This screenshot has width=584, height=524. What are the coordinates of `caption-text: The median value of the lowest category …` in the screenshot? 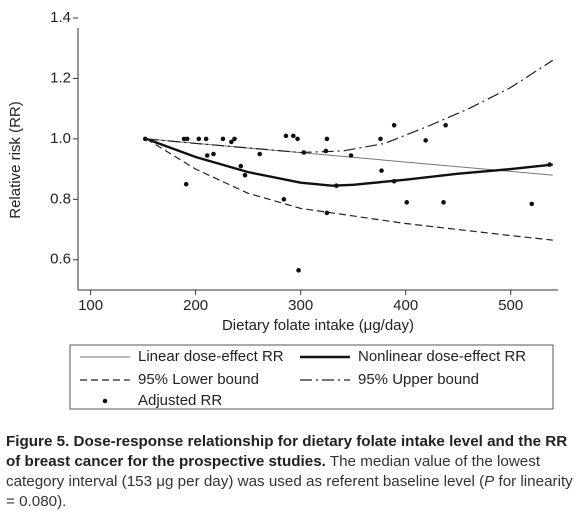 It's located at (273, 471).